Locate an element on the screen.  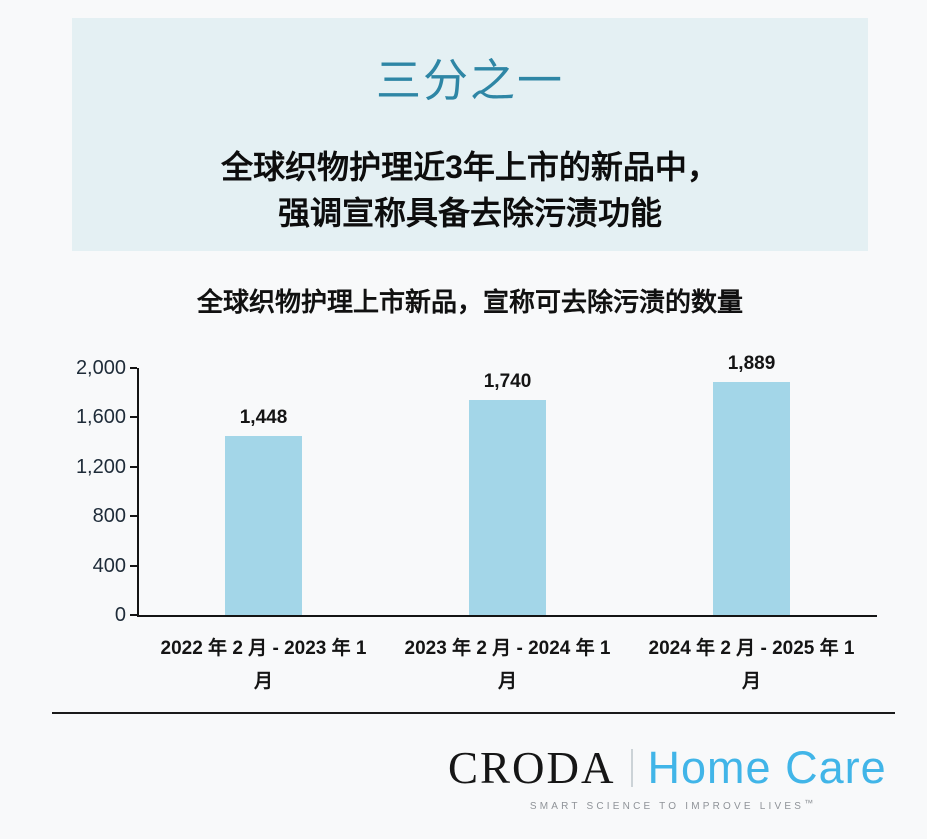
bar-value-label: 1,740 is located at coordinates (507, 382).